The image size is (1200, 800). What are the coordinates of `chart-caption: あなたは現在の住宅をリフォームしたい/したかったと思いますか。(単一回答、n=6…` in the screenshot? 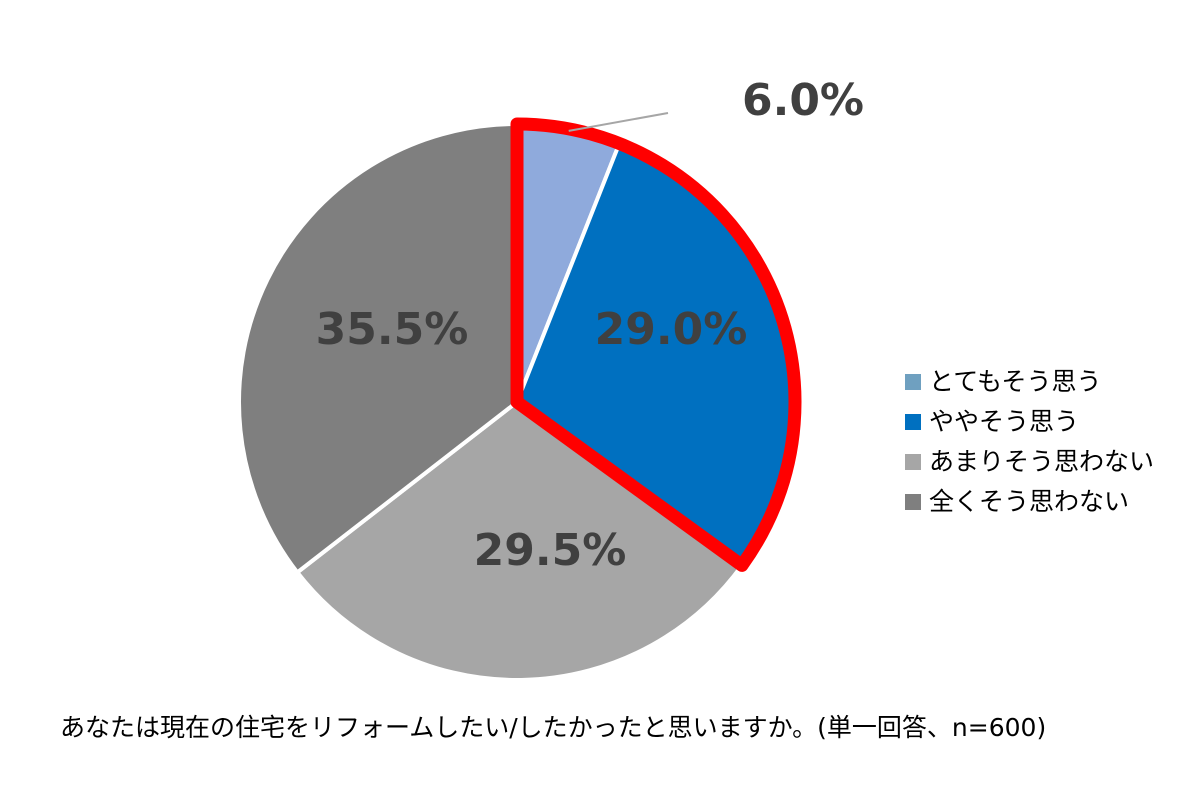 It's located at (553, 727).